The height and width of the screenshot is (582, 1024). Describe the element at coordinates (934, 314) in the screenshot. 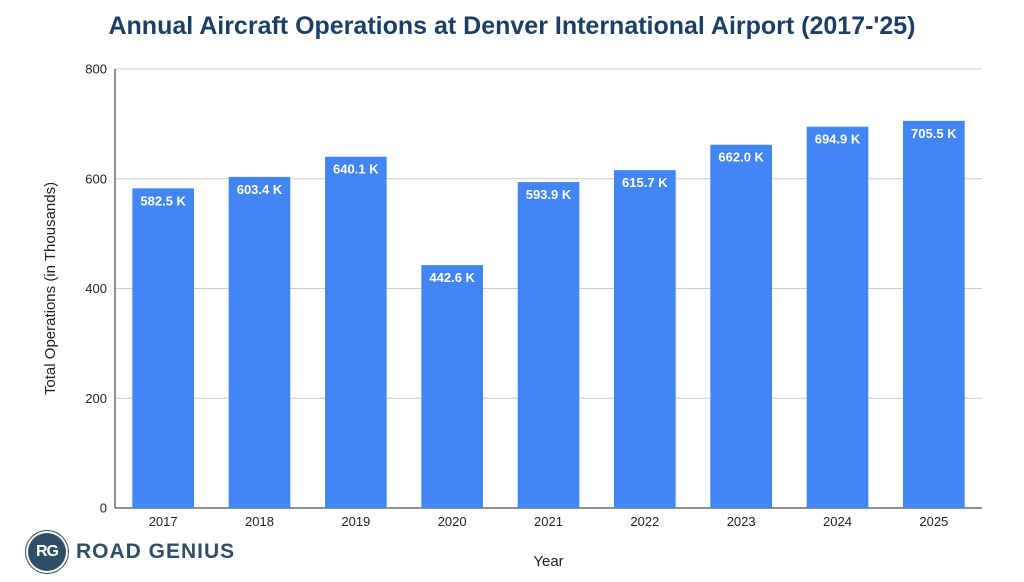

I see `bar-2025` at that location.